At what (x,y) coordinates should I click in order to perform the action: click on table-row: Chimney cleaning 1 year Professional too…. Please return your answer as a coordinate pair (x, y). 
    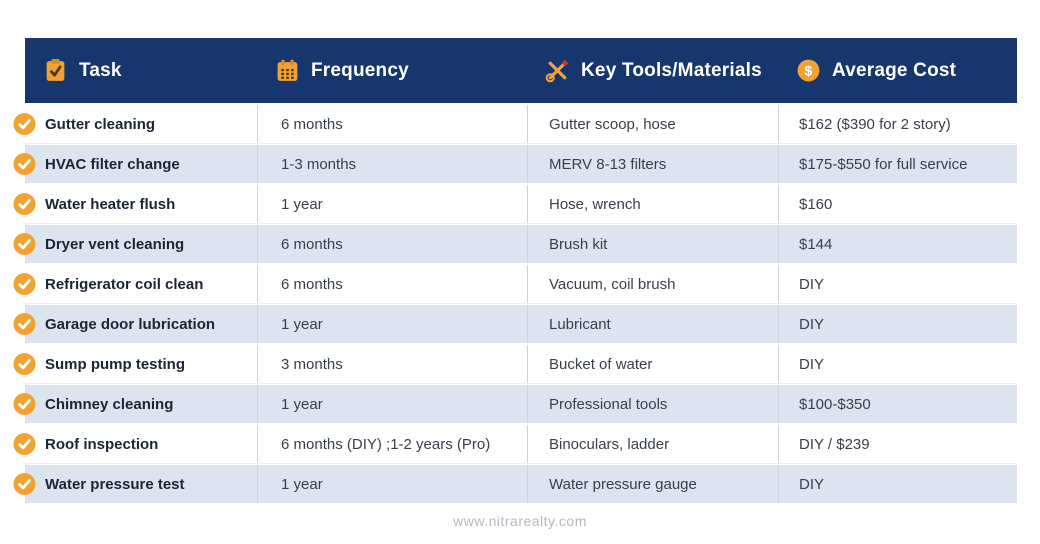
    Looking at the image, I should click on (515, 404).